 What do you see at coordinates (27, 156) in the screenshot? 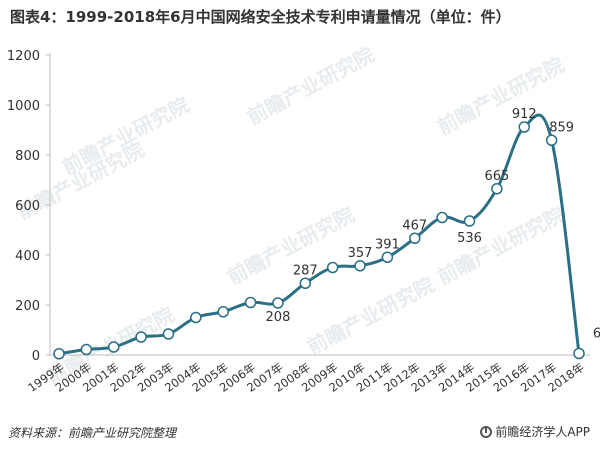
I see `y-tick-label: 800` at bounding box center [27, 156].